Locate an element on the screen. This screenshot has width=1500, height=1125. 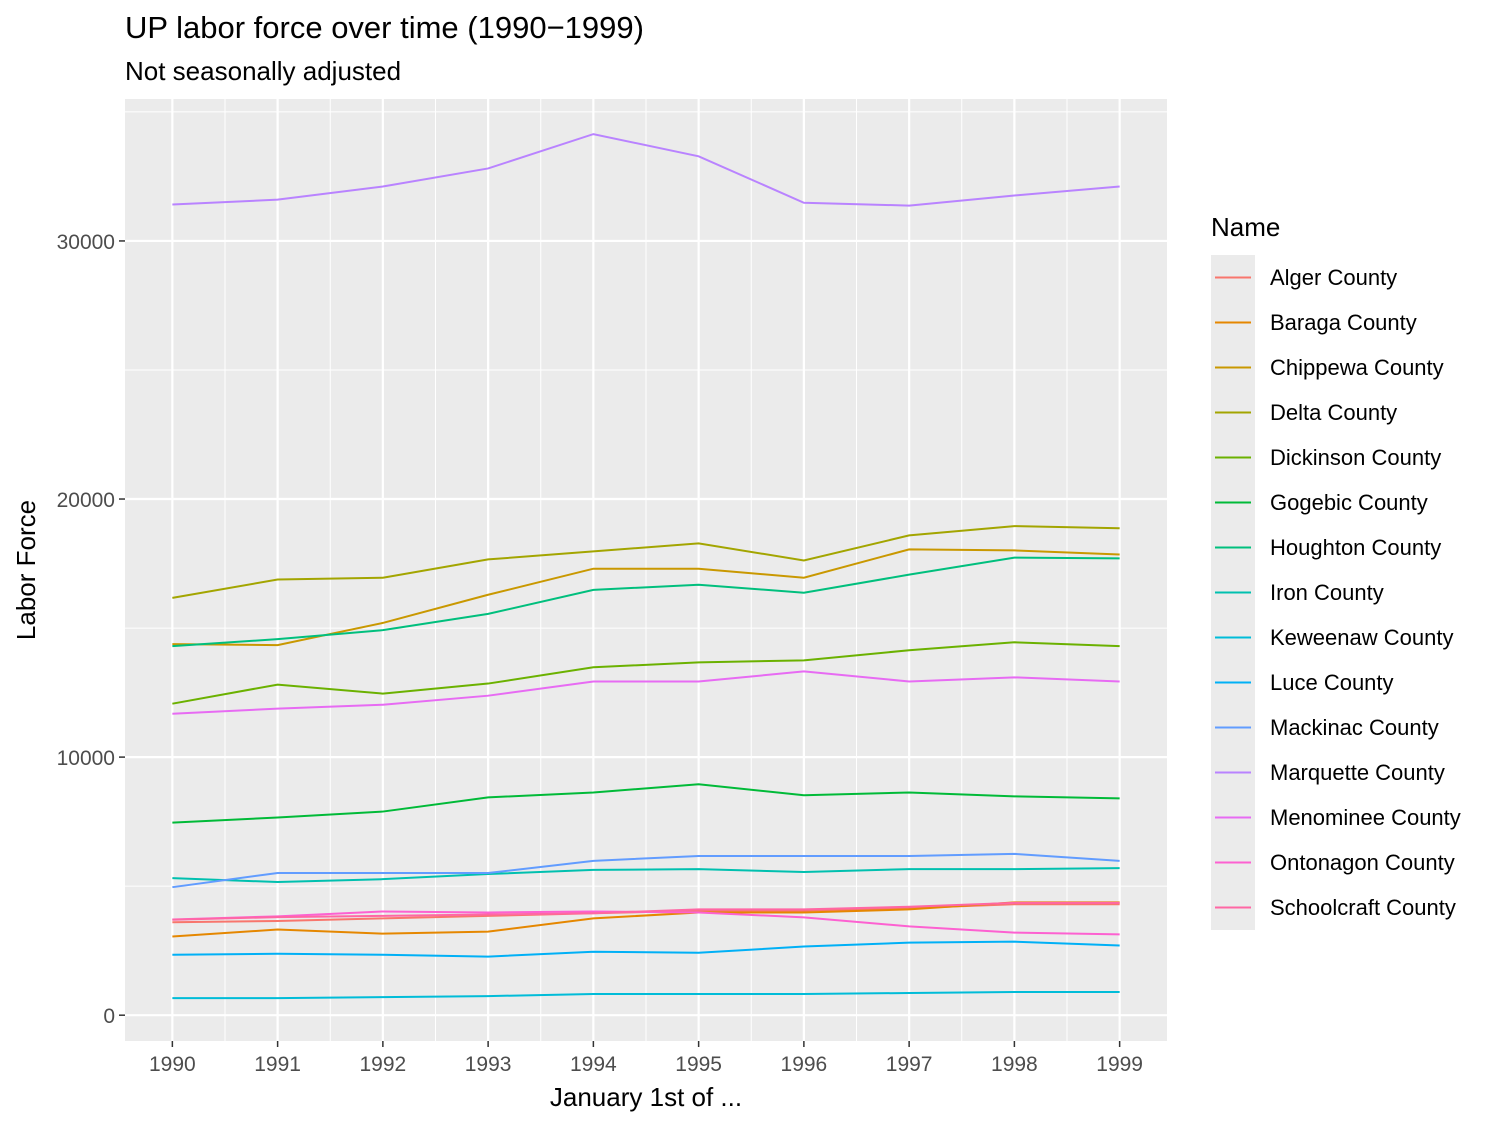
y-tick-label: 10000 is located at coordinates (86, 758).